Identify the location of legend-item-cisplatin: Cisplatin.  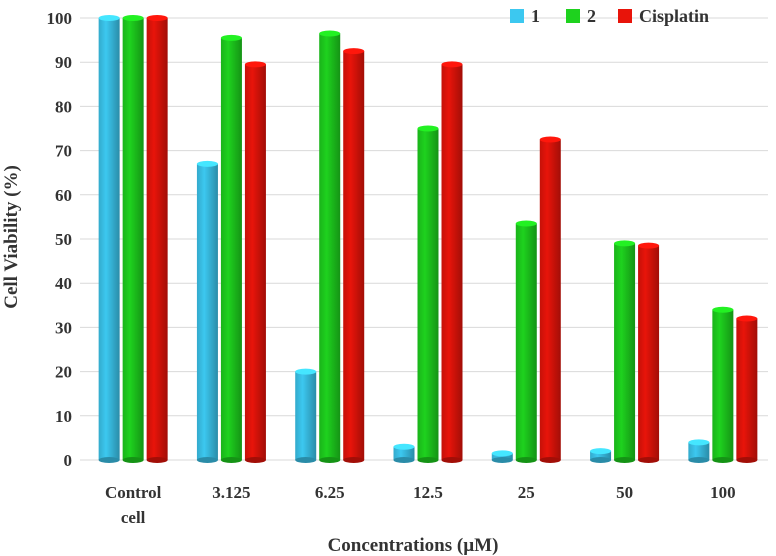
(663, 16).